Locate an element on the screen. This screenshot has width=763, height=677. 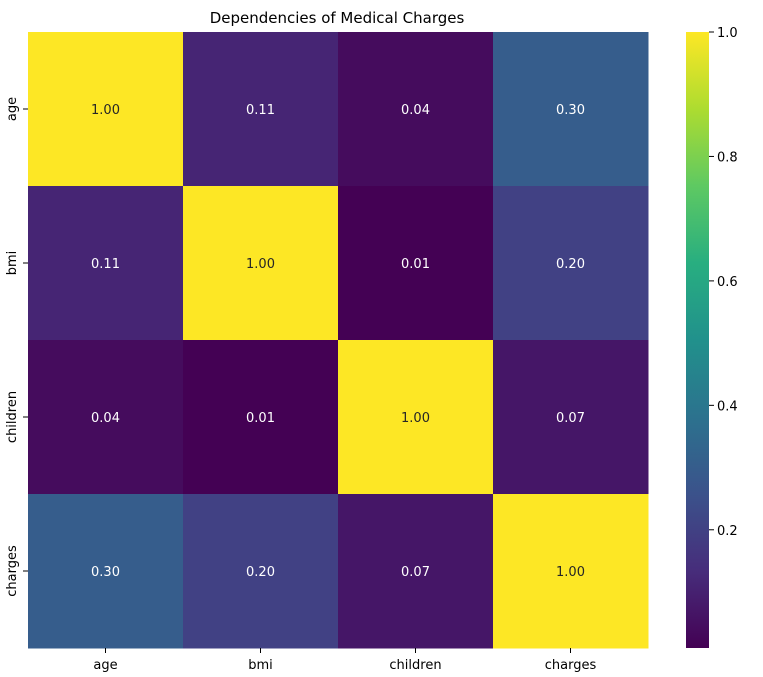
heatmap-cell-charges-children is located at coordinates (416, 571).